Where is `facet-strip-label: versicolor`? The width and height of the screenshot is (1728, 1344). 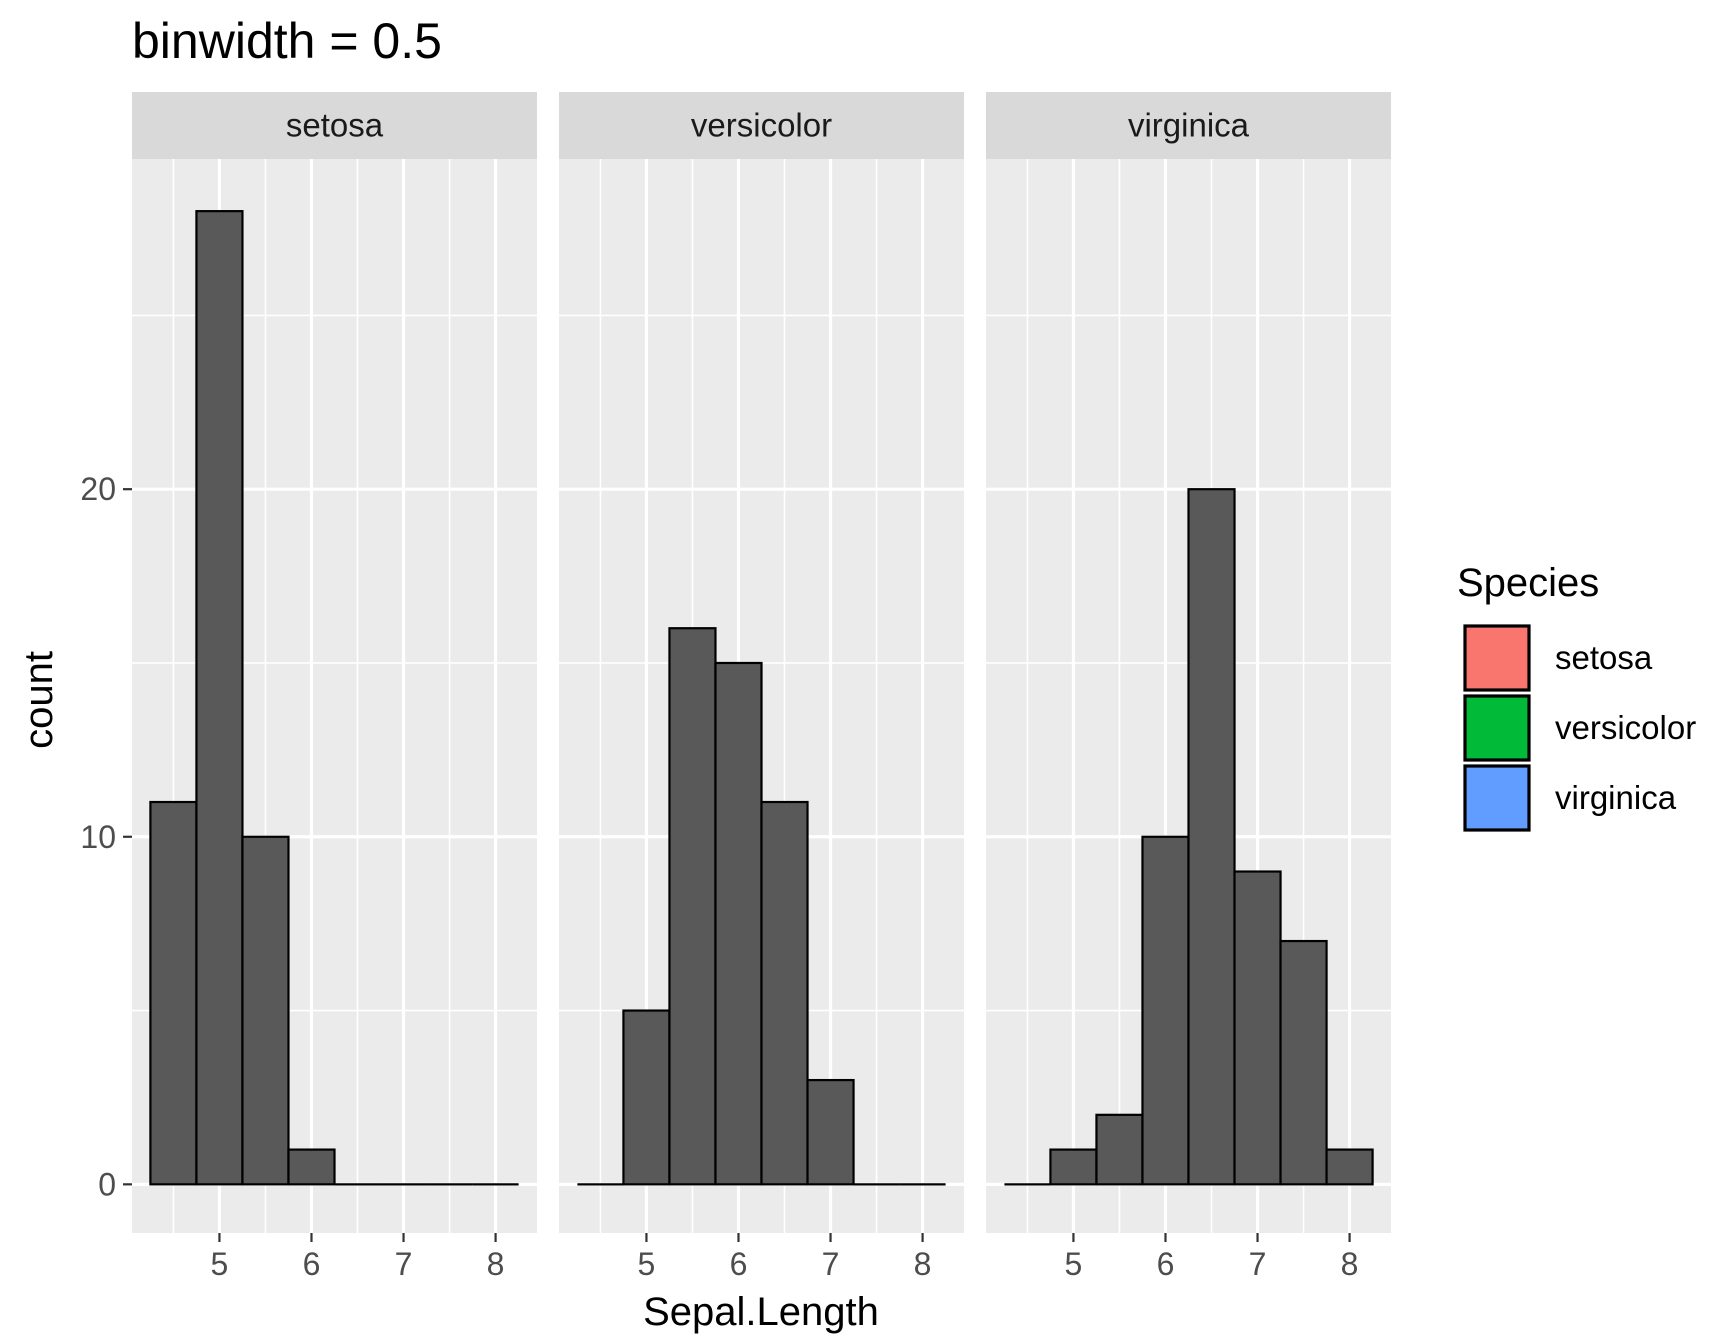 facet-strip-label: versicolor is located at coordinates (761, 125).